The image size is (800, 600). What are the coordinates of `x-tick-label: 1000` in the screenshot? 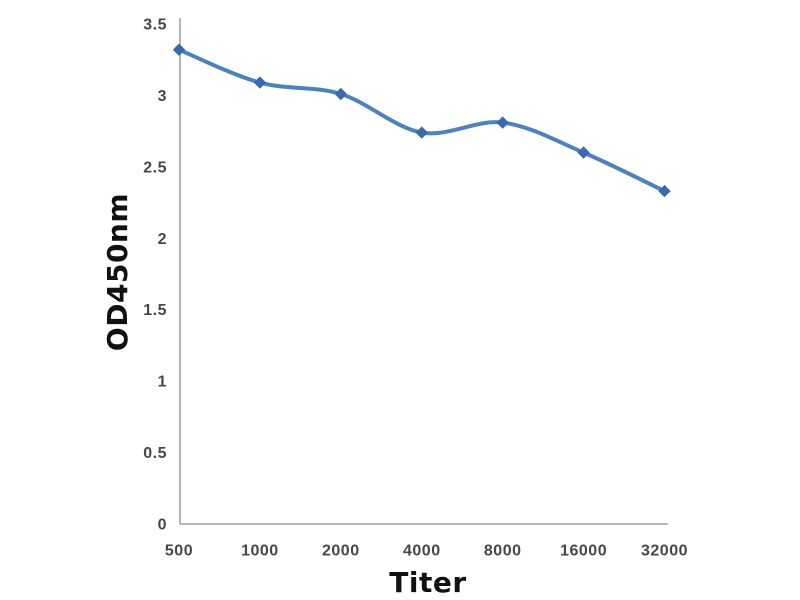 It's located at (260, 551).